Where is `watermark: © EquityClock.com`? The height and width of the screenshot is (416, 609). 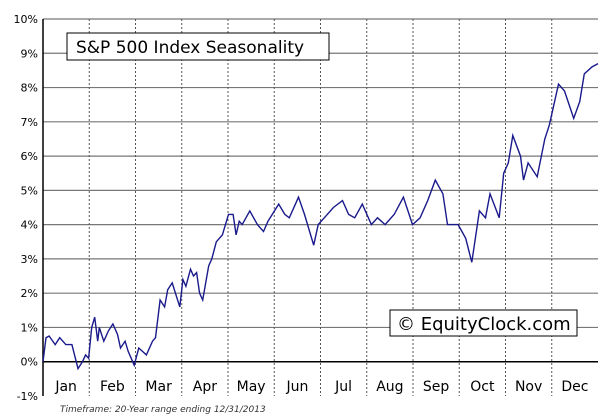 watermark: © EquityClock.com is located at coordinates (484, 324).